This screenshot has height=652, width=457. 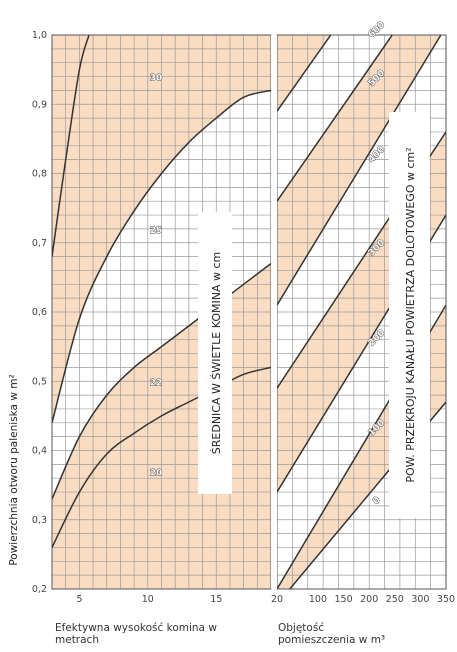 What do you see at coordinates (39, 589) in the screenshot?
I see `y-tick-label: 0,2` at bounding box center [39, 589].